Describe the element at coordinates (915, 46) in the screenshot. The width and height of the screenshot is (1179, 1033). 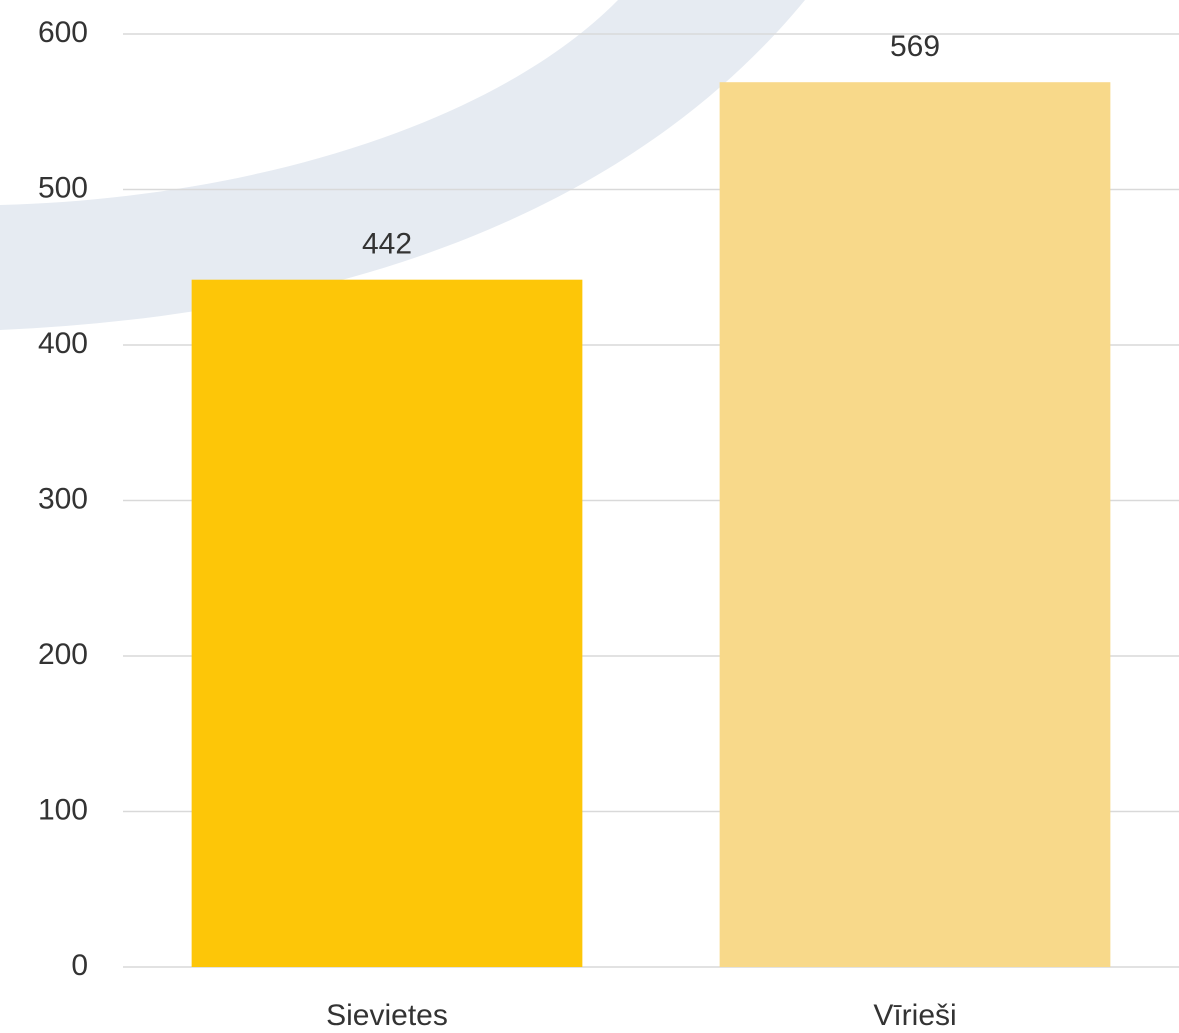
I see `data-label: 569` at that location.